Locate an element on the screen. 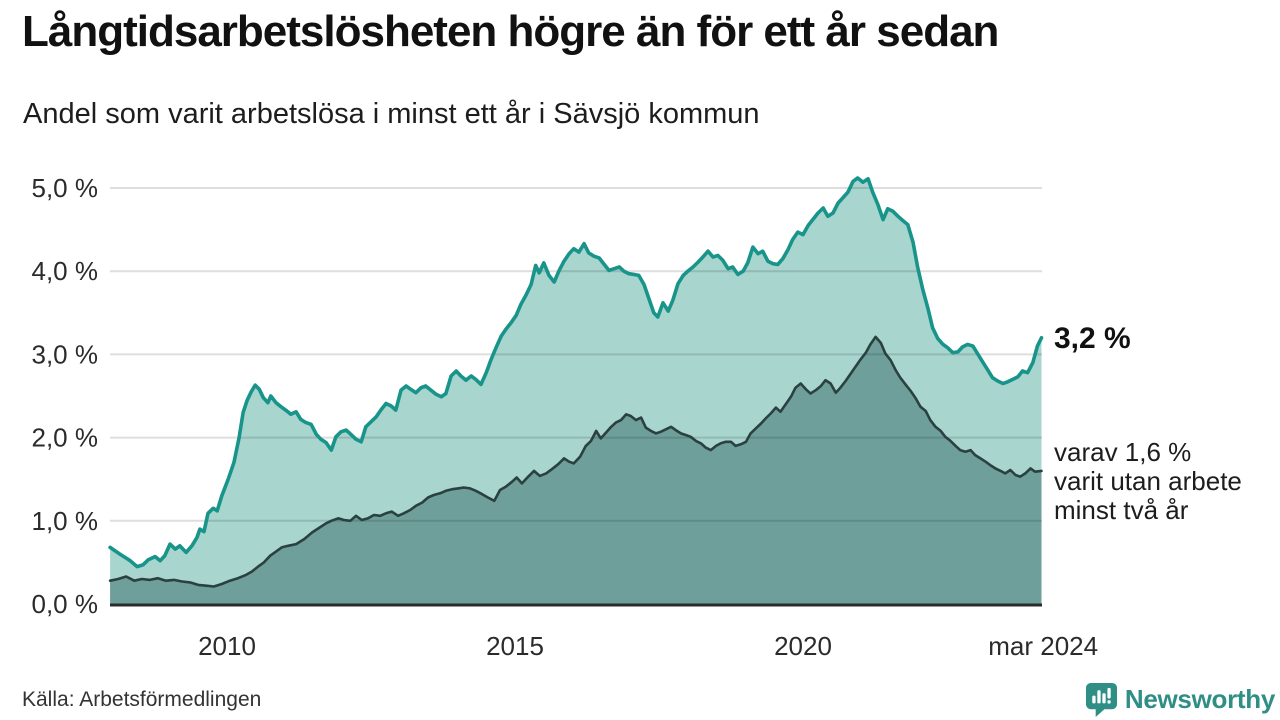 The height and width of the screenshot is (720, 1280). source-note: Källa: Arbetsförmedlingen is located at coordinates (142, 699).